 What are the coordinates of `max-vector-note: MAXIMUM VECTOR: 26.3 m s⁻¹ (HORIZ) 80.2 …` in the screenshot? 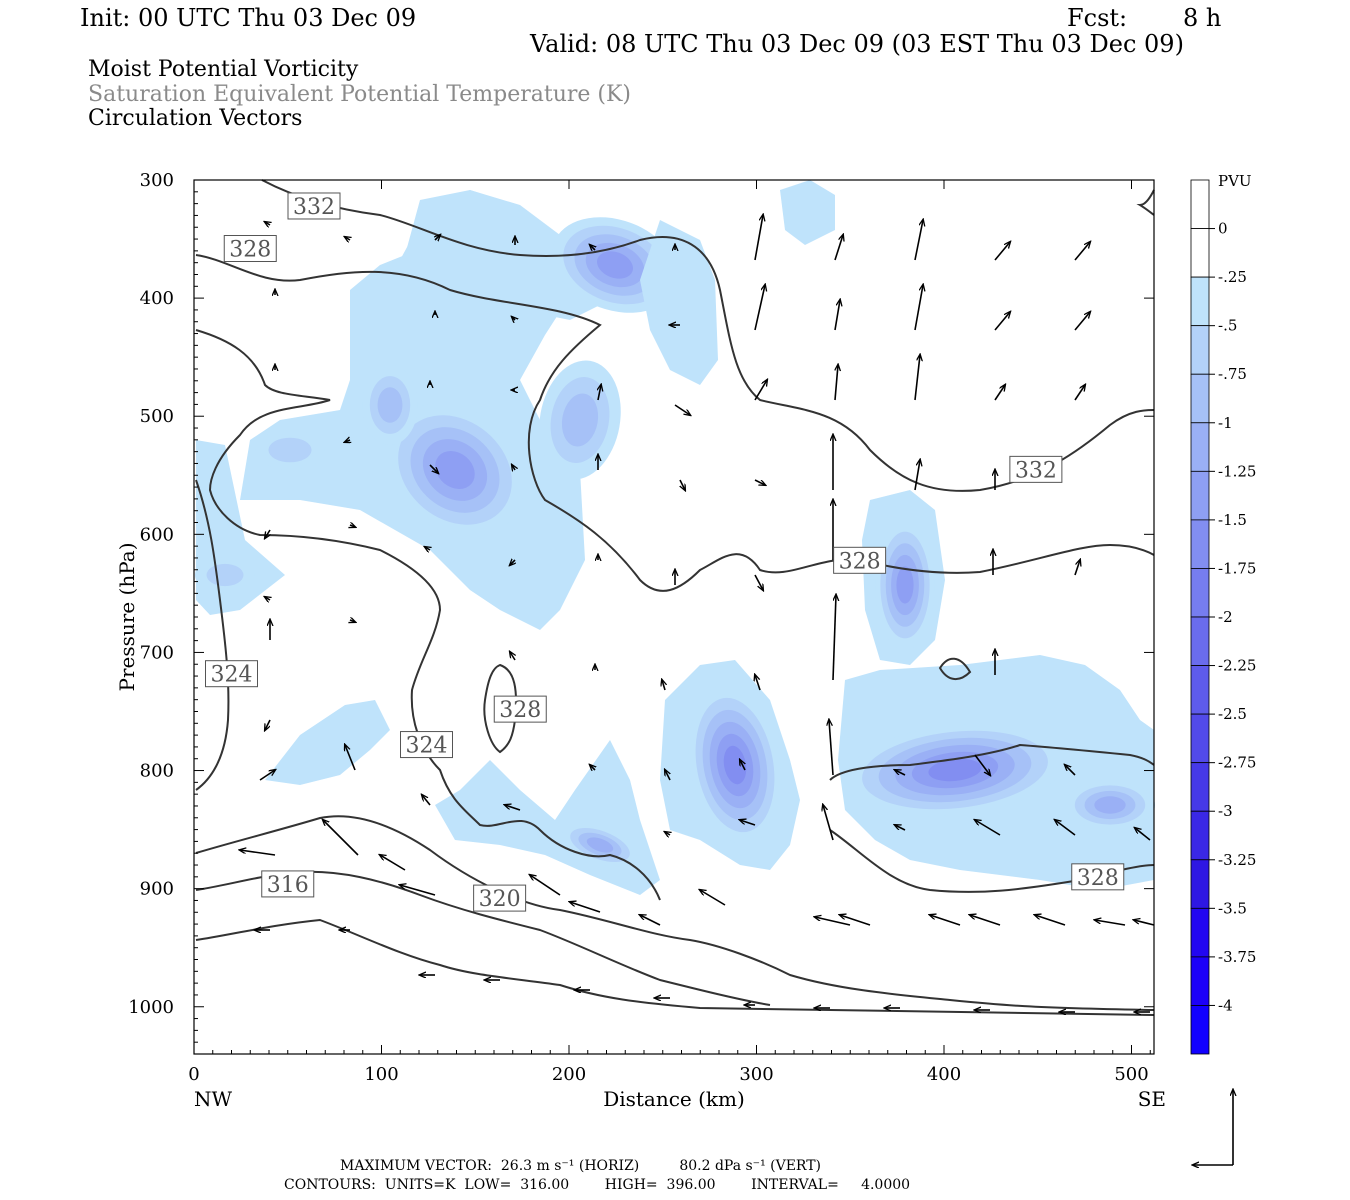 It's located at (581, 1166).